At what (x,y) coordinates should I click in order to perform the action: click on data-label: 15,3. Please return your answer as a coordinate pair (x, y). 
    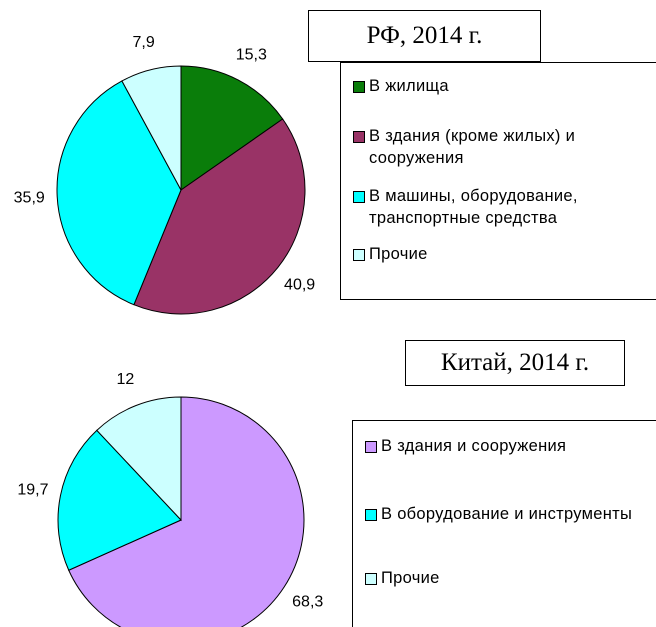
    Looking at the image, I should click on (251, 54).